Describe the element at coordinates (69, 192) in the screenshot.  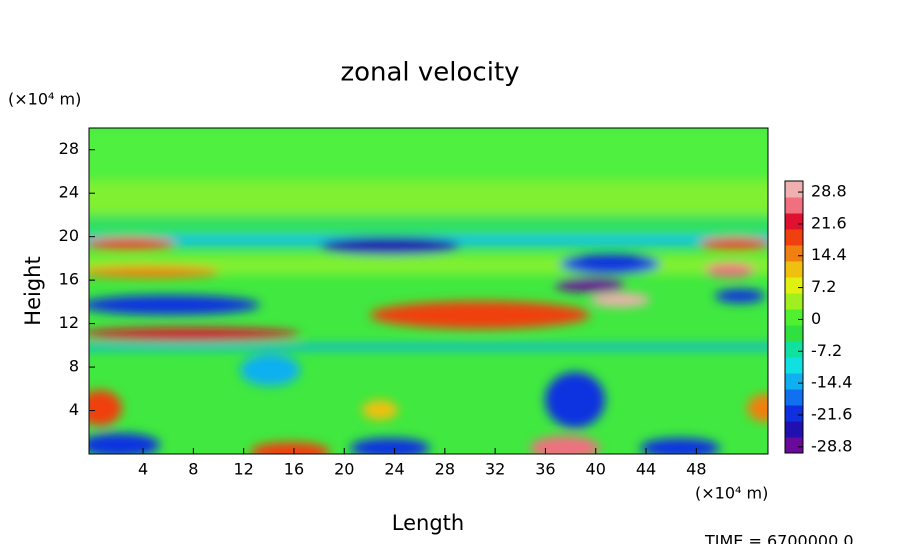
I see `y-tick-label: 24` at that location.